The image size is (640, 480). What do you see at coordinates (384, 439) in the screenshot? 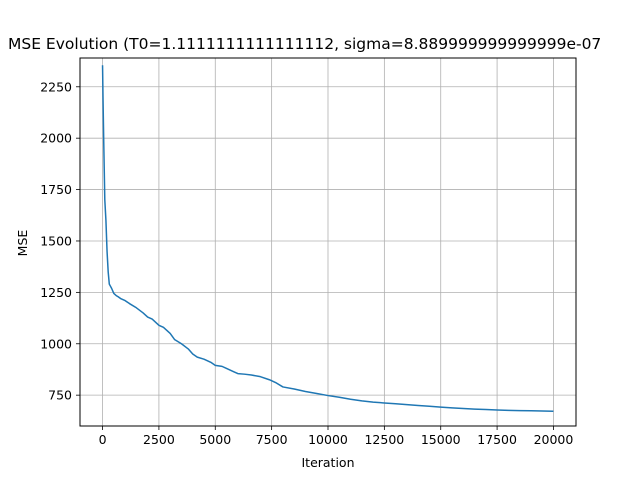
I see `x-tick-label-5: 12500` at bounding box center [384, 439].